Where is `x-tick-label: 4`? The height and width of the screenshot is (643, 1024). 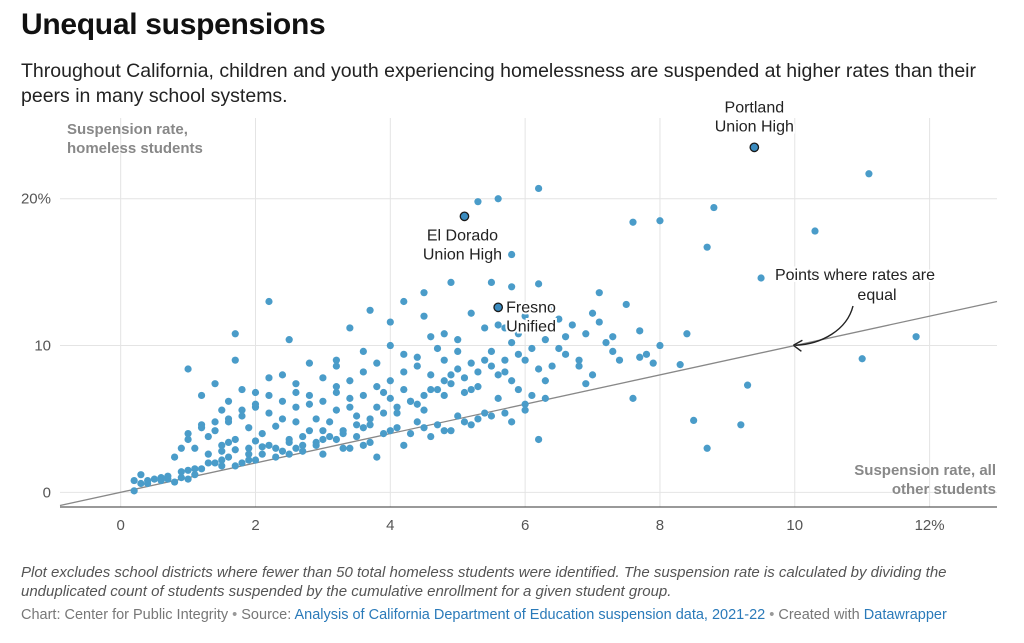
x-tick-label: 4 is located at coordinates (390, 525).